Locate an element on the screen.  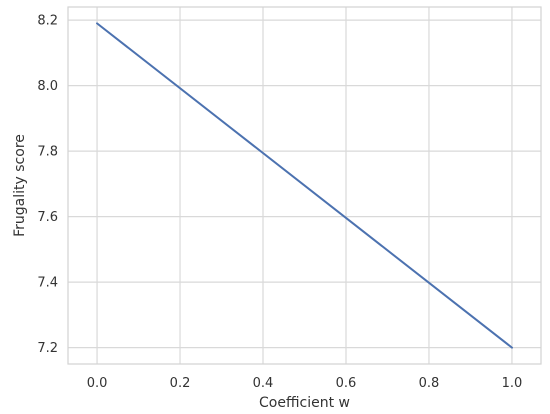
y-tick-label: 7.4 is located at coordinates (47, 283).